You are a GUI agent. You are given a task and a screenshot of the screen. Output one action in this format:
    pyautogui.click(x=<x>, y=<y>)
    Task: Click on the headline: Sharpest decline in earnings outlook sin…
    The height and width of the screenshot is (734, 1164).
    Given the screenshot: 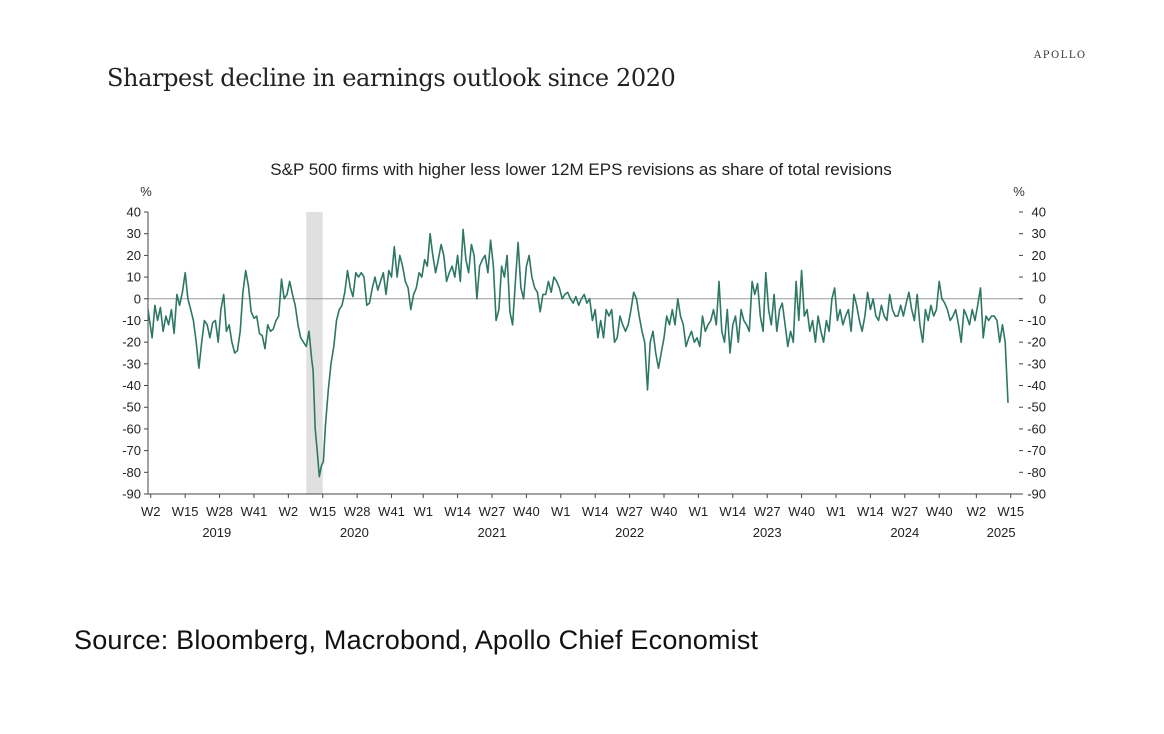 What is the action you would take?
    pyautogui.click(x=391, y=78)
    